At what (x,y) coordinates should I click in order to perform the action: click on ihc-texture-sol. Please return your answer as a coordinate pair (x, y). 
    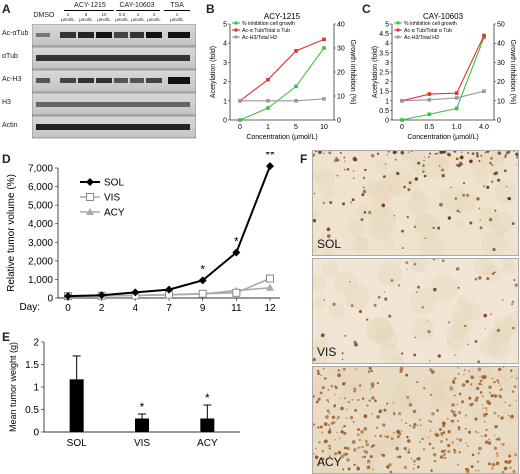
    Looking at the image, I should click on (415, 203).